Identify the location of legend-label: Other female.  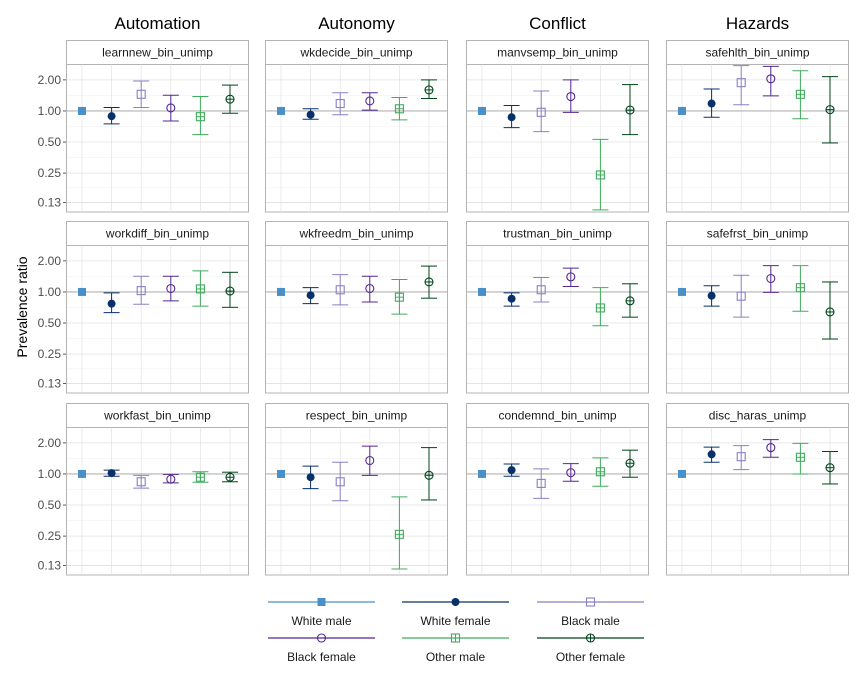
(591, 657).